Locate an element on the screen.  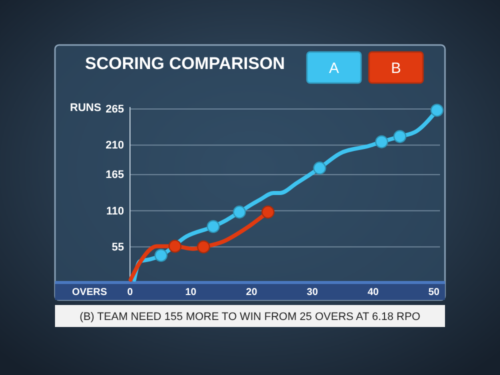
text: (B) TEAM NEED 155 MORE TO WIN FROM 25 OVERS AT 6.18 RPO is located at coordinates (250, 317).